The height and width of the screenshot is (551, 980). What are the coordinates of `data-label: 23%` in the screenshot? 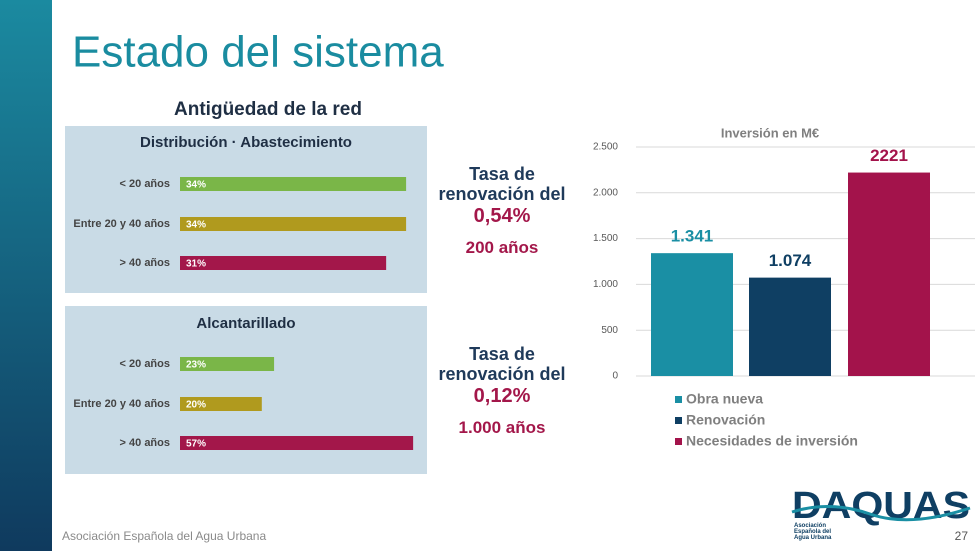 It's located at (196, 365).